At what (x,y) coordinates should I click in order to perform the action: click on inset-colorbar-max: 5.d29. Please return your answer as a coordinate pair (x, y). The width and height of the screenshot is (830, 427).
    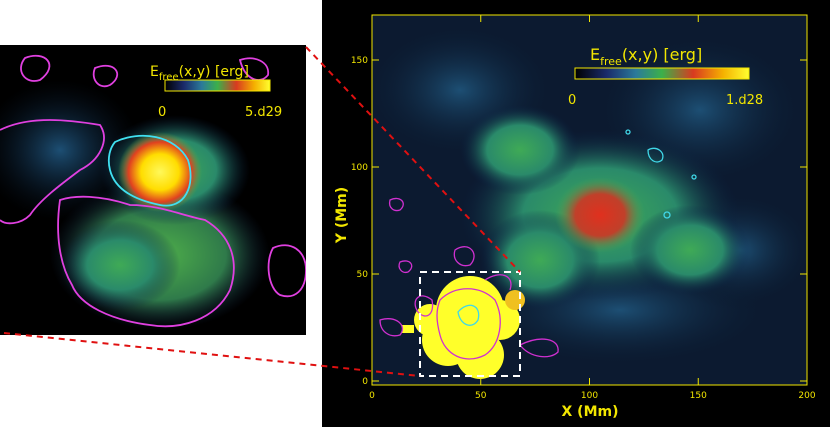
    Looking at the image, I should click on (263, 112).